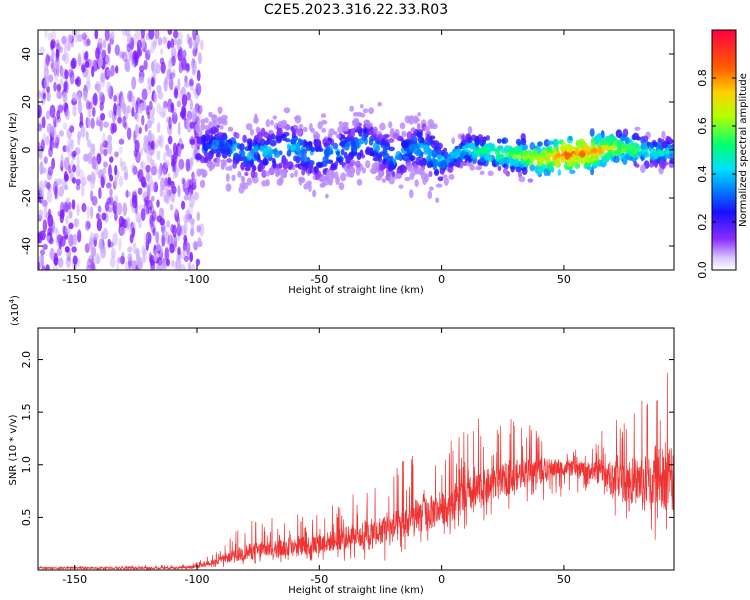 The image size is (750, 600). What do you see at coordinates (74, 279) in the screenshot?
I see `spectrogram-x-tick-label: -150` at bounding box center [74, 279].